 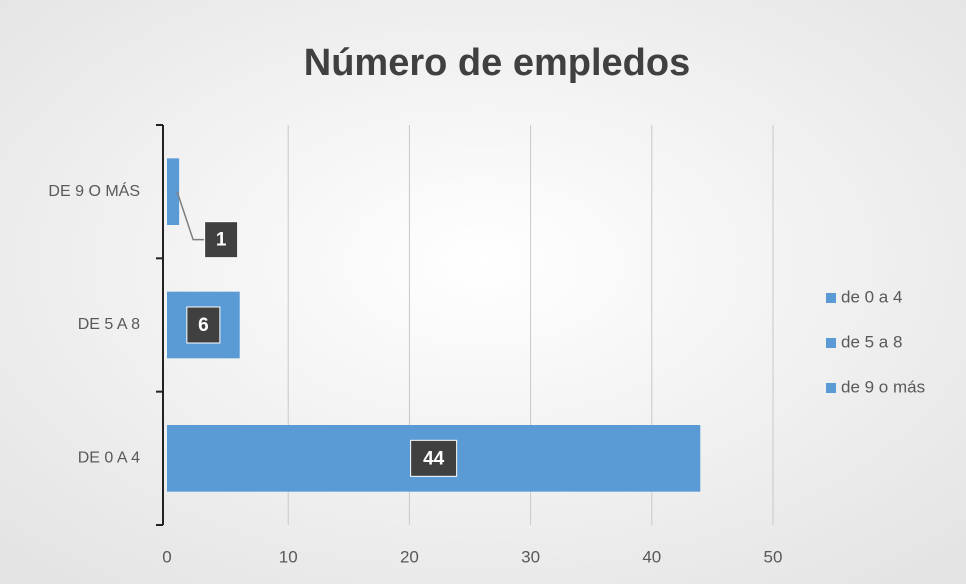 I want to click on legend-label: de 5 a 8, so click(x=871, y=341).